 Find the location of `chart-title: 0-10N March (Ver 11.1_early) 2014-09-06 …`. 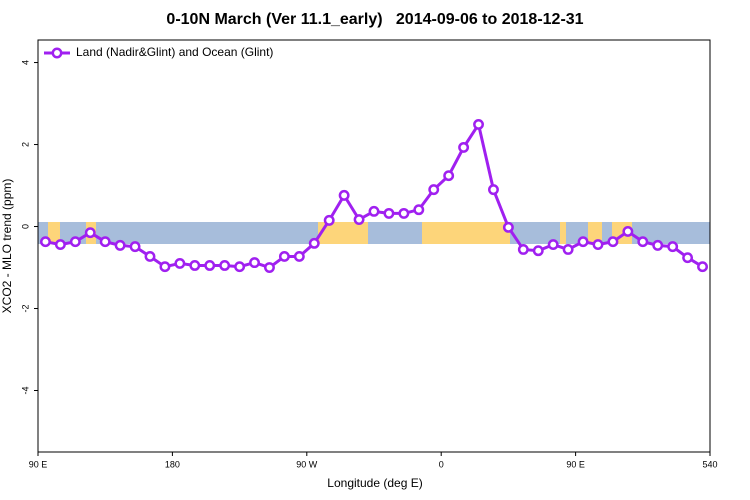

chart-title: 0-10N March (Ver 11.1_early) 2014-09-06 … is located at coordinates (374, 19).